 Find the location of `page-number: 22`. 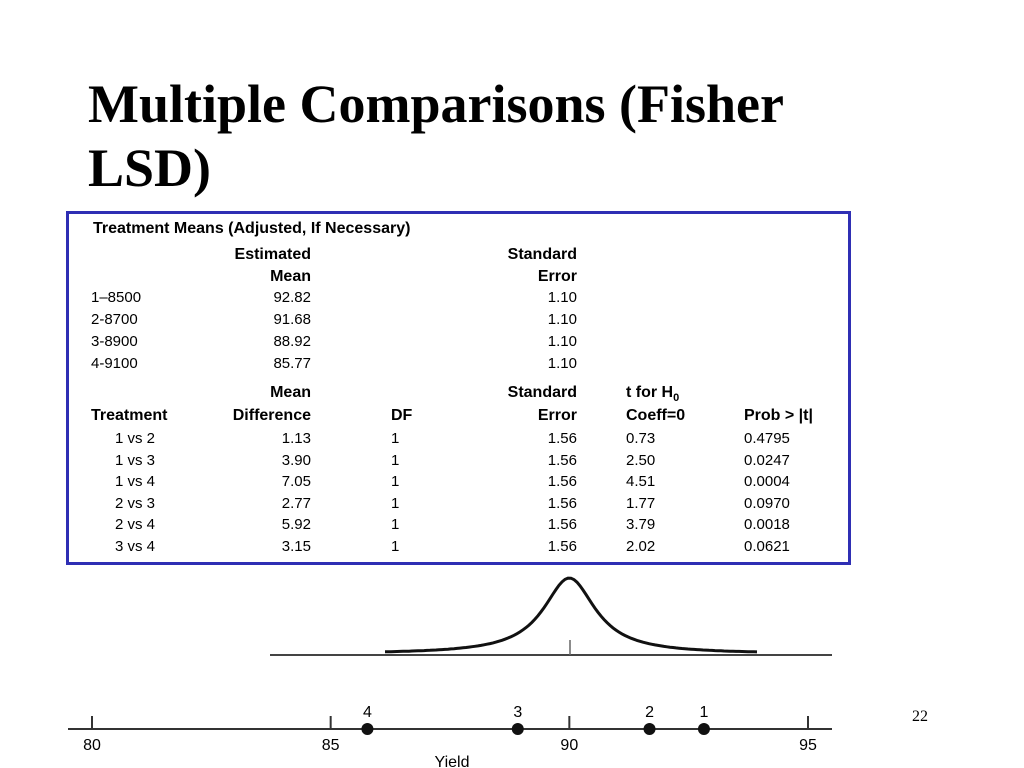

page-number: 22 is located at coordinates (920, 716).